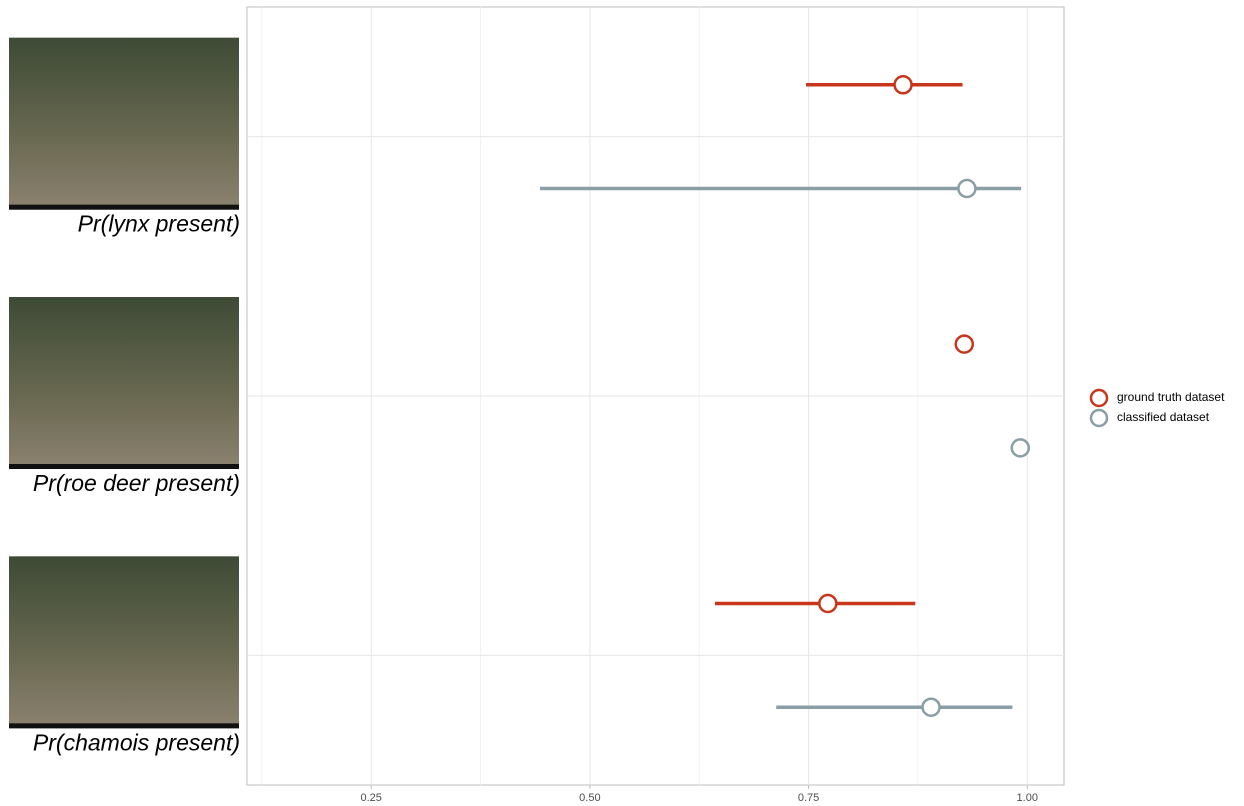 The width and height of the screenshot is (1244, 806). Describe the element at coordinates (136, 483) in the screenshot. I see `category-label: Pr(roe deer present)` at that location.